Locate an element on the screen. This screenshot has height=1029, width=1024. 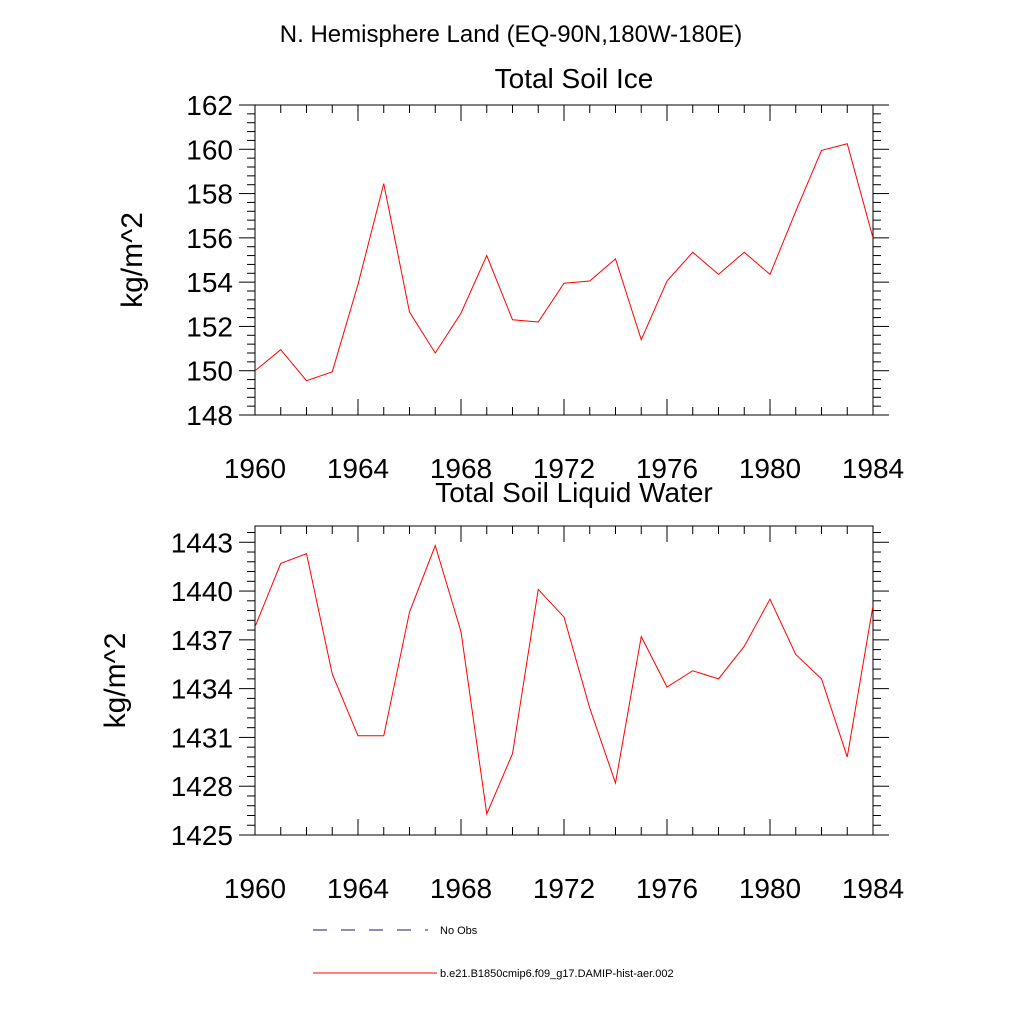
y-tick-label: 1431 is located at coordinates (202, 737).